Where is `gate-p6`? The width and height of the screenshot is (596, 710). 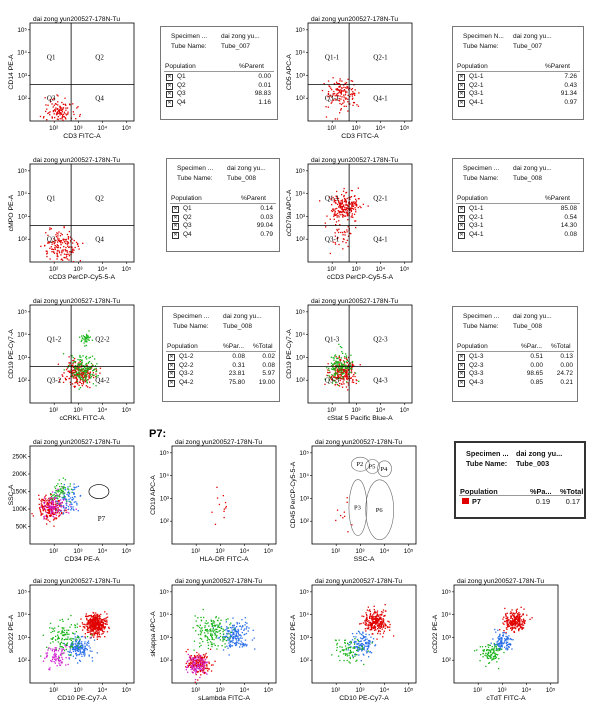 gate-p6 is located at coordinates (380, 510).